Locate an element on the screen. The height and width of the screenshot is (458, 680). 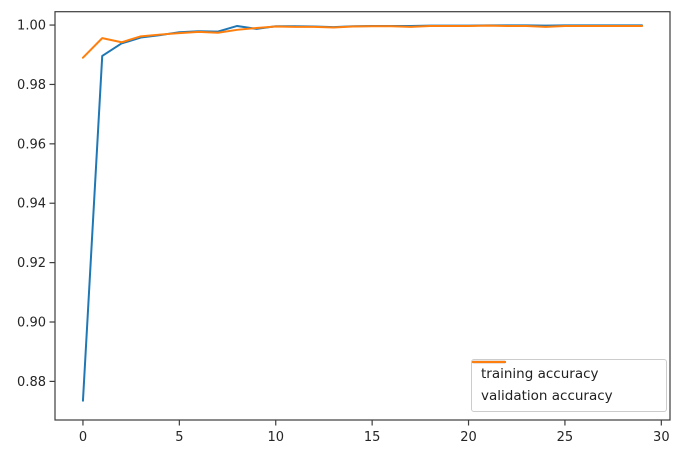
legend-label-training-accuracy: training accuracy is located at coordinates (540, 374).